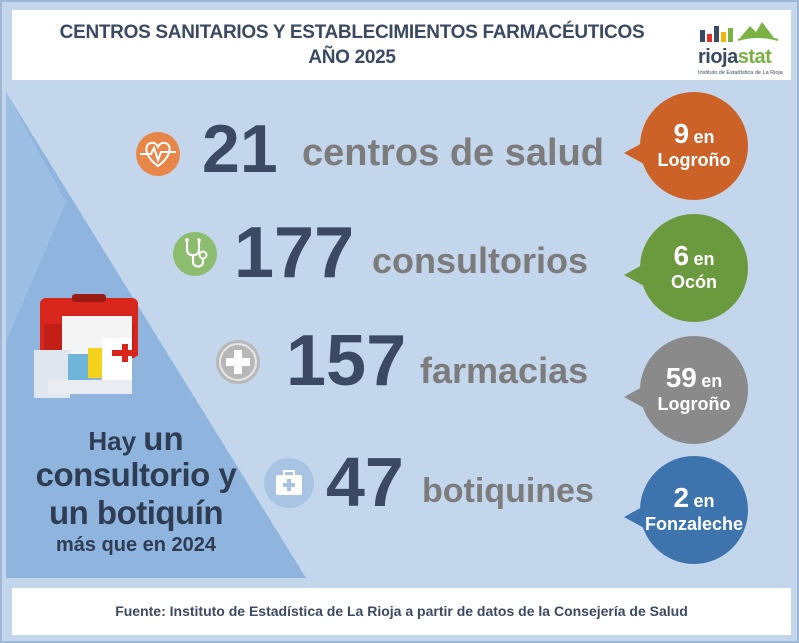 The image size is (799, 643). What do you see at coordinates (693, 282) in the screenshot?
I see `bubble-place: Ocón` at bounding box center [693, 282].